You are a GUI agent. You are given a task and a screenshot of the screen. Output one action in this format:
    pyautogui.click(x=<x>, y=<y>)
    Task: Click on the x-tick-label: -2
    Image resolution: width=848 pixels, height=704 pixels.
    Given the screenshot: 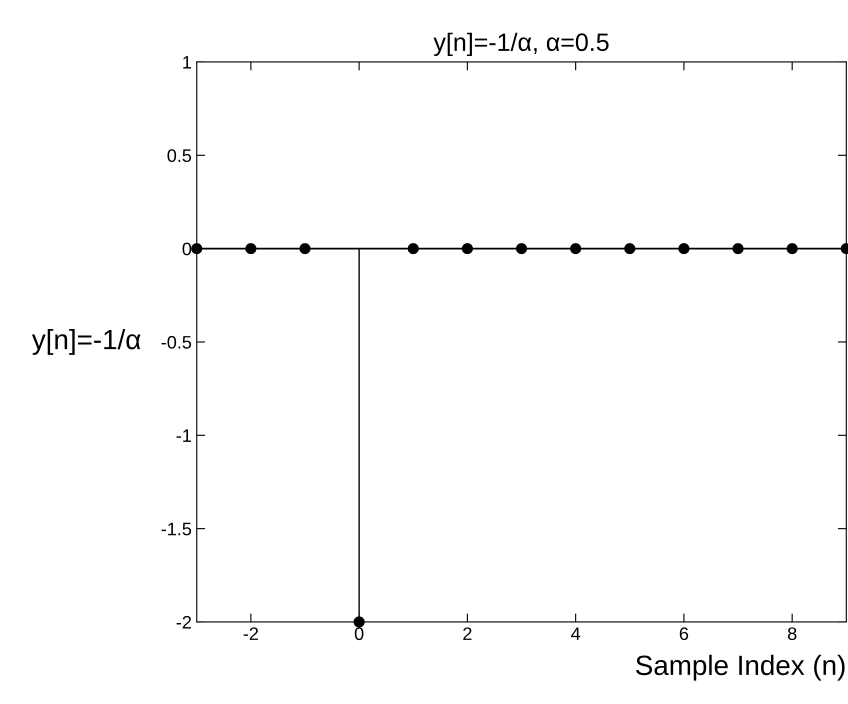 What is the action you would take?
    pyautogui.click(x=251, y=633)
    